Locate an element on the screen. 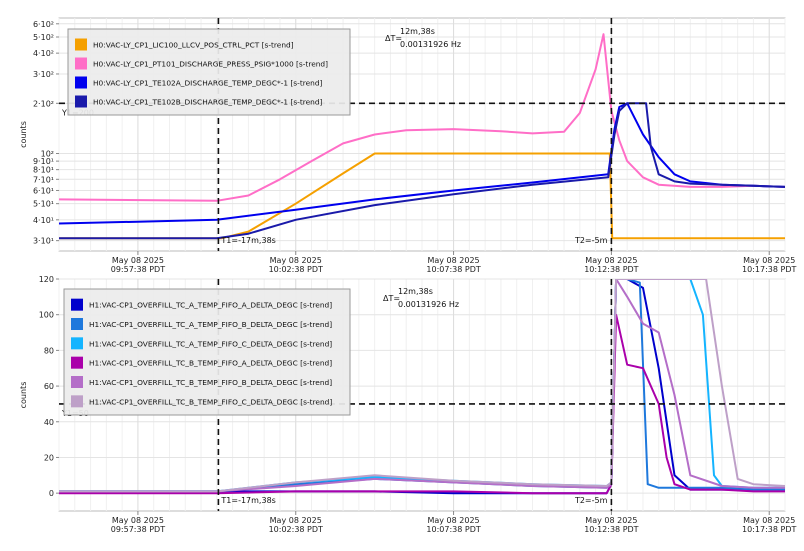 The height and width of the screenshot is (551, 804). y-tick-label: 120 is located at coordinates (46, 279).